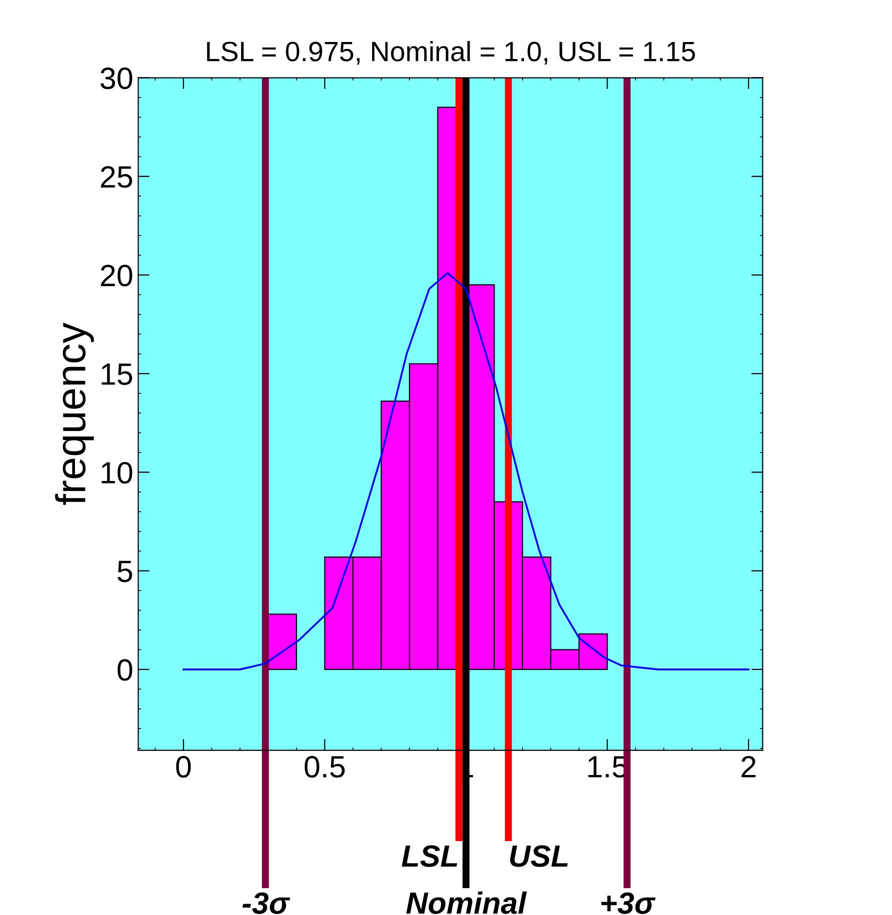  Describe the element at coordinates (117, 374) in the screenshot. I see `y-tick-label: 15` at that location.